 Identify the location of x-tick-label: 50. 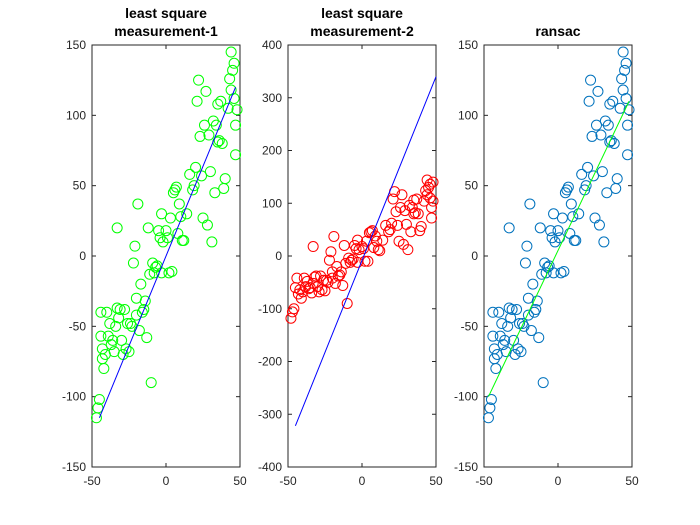
(632, 481).